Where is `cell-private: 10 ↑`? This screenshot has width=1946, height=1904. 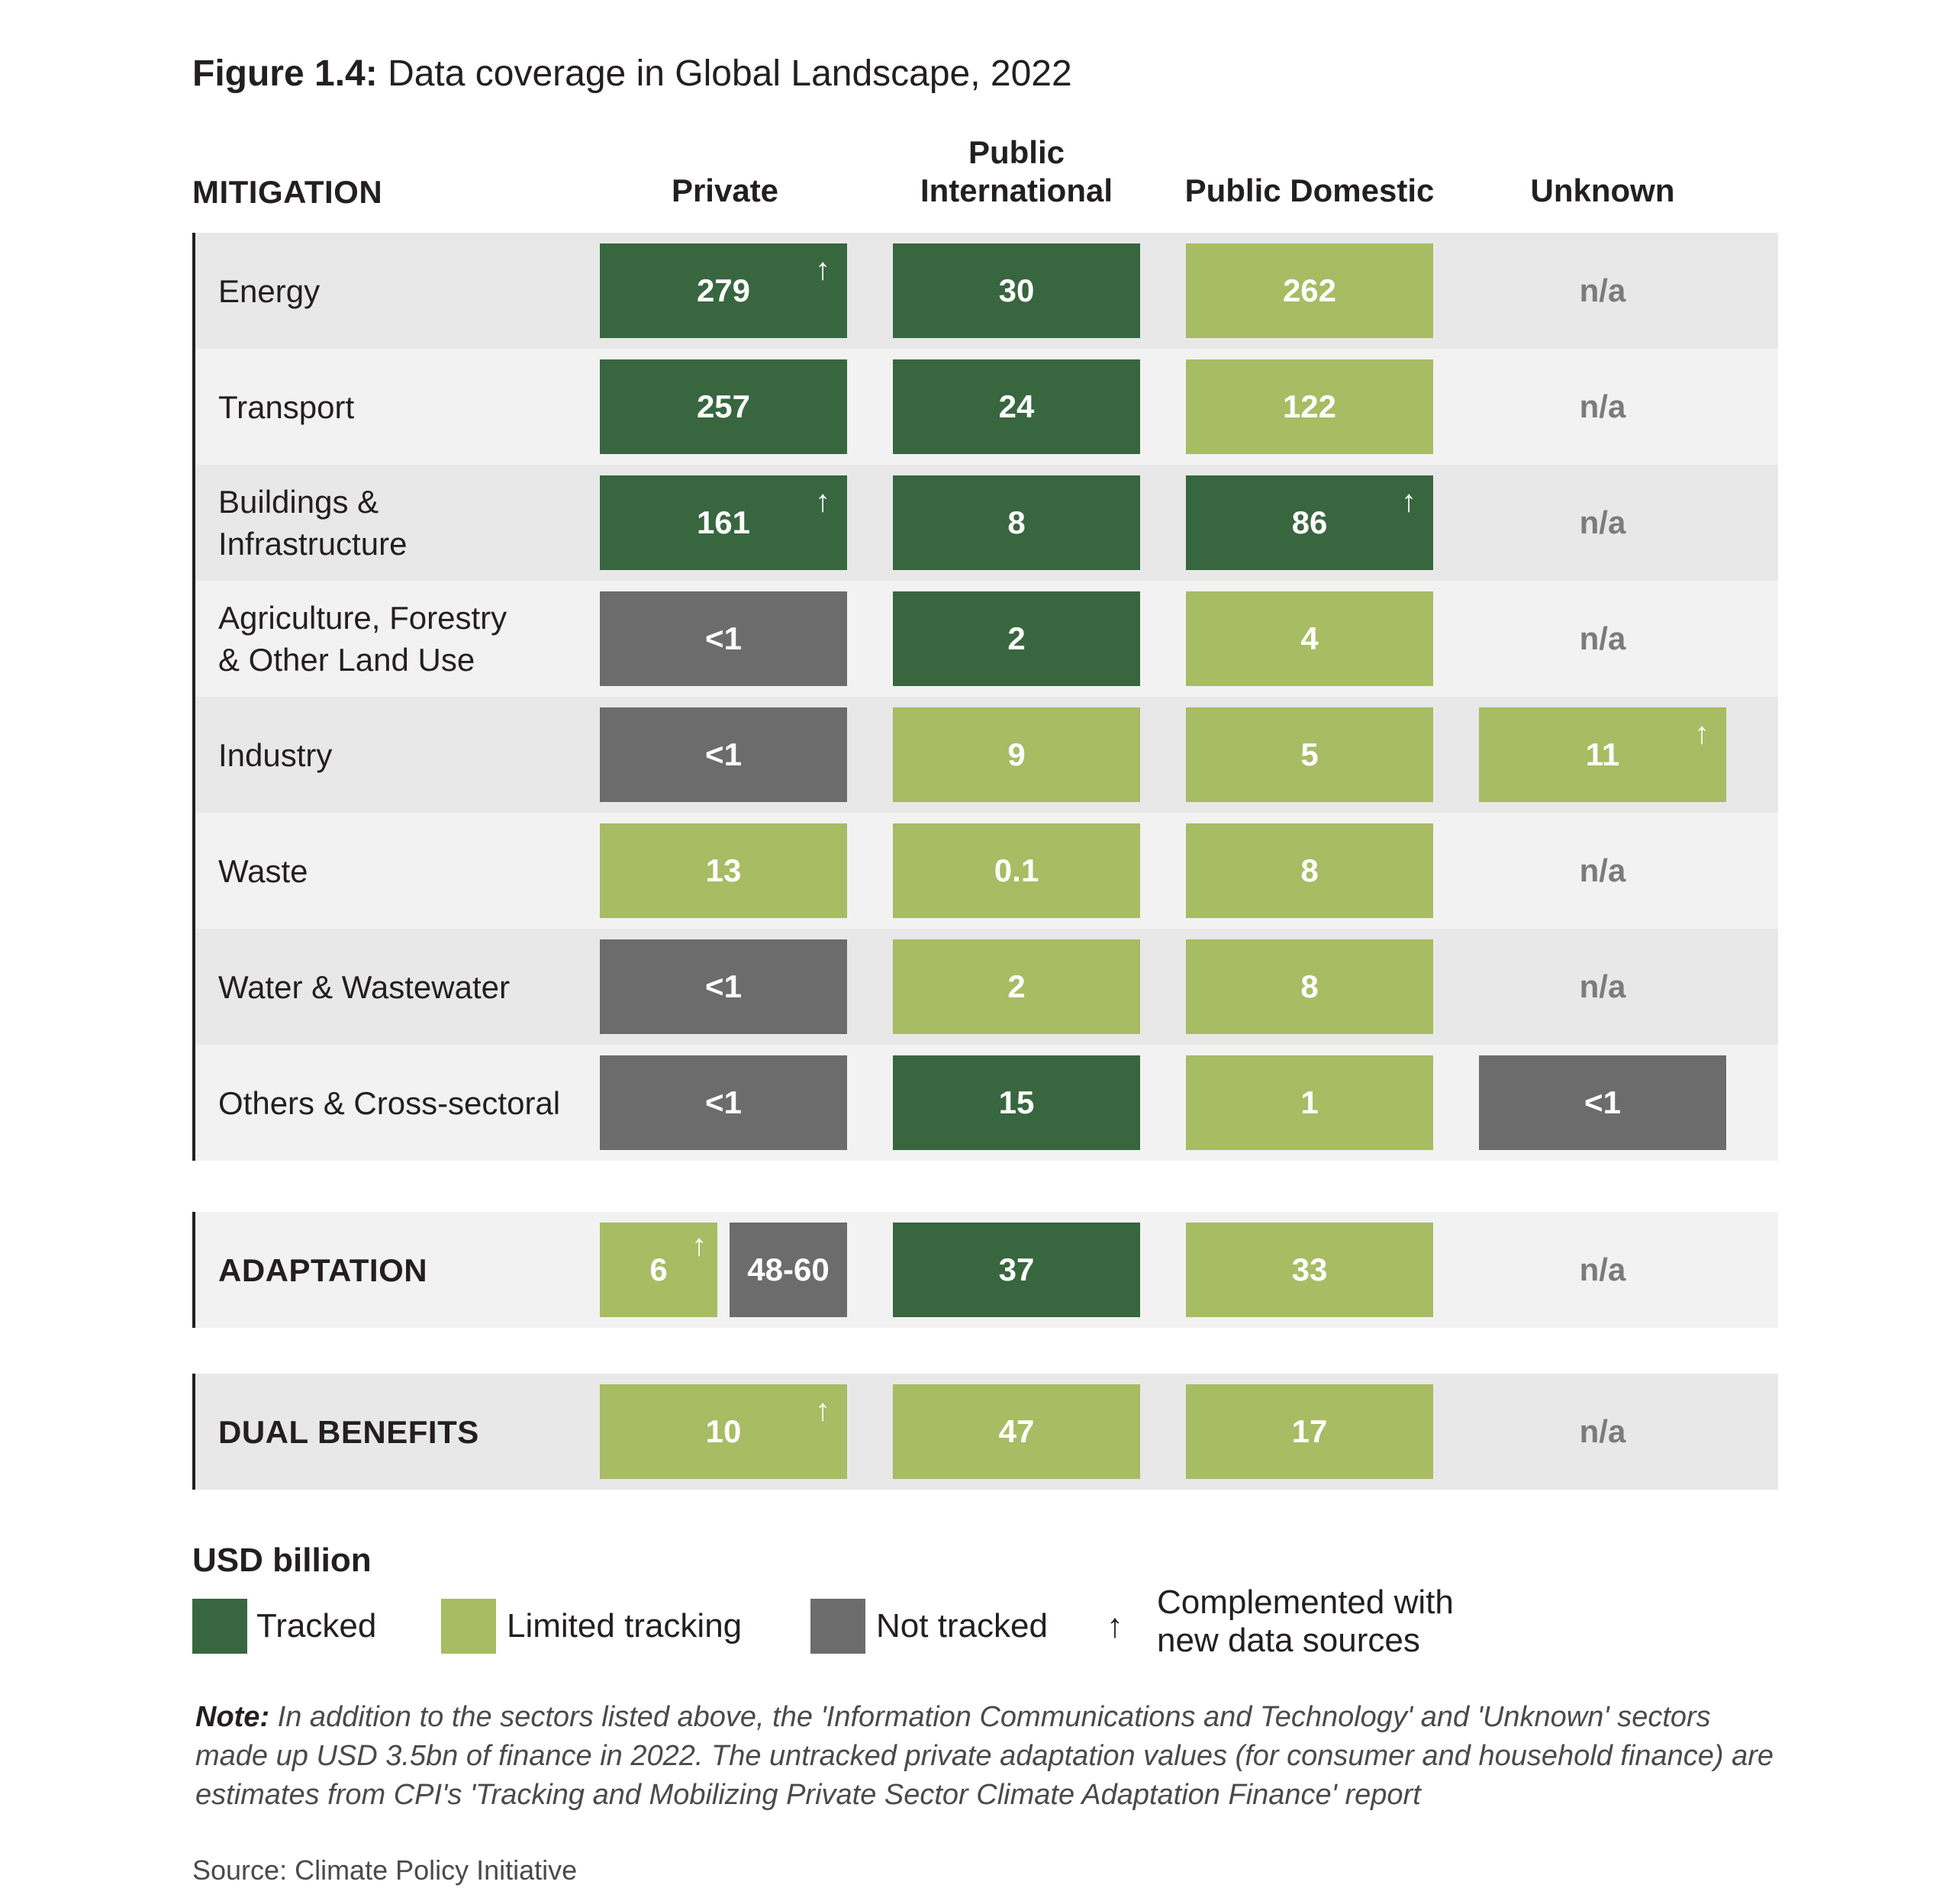
cell-private: 10 ↑ is located at coordinates (723, 1431).